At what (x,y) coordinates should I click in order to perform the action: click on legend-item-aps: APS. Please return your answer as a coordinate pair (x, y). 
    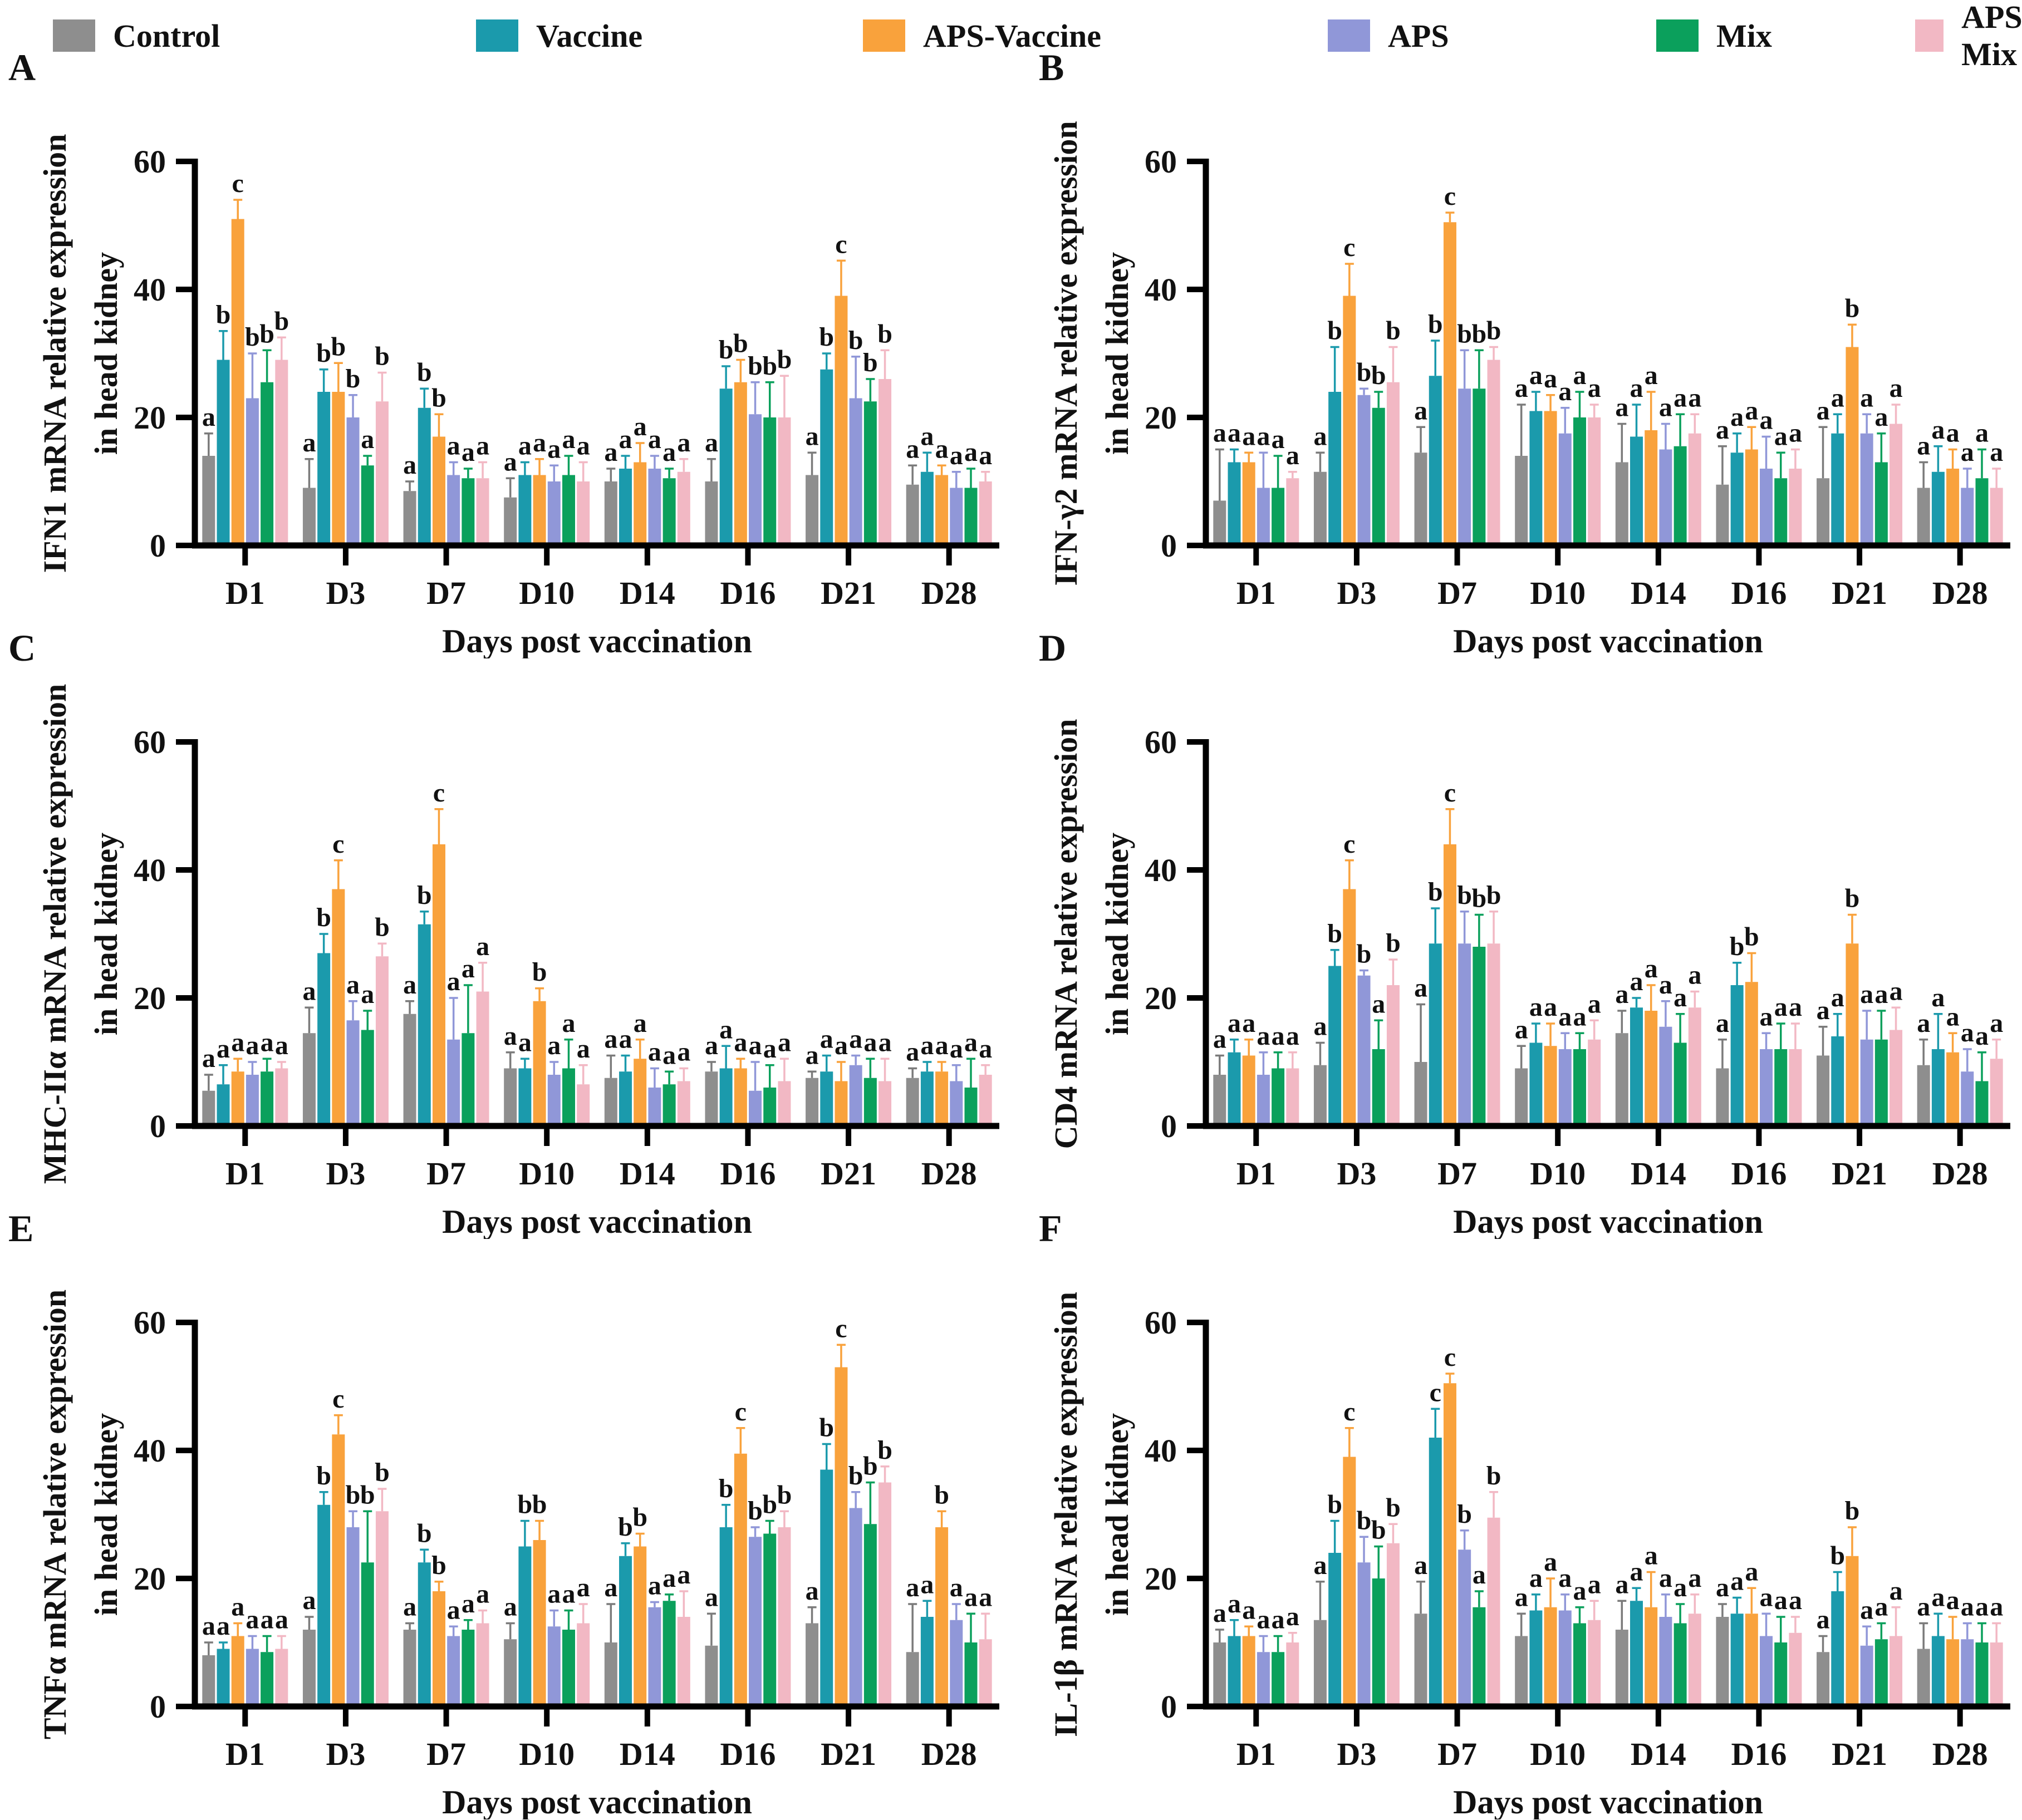
    Looking at the image, I should click on (1388, 35).